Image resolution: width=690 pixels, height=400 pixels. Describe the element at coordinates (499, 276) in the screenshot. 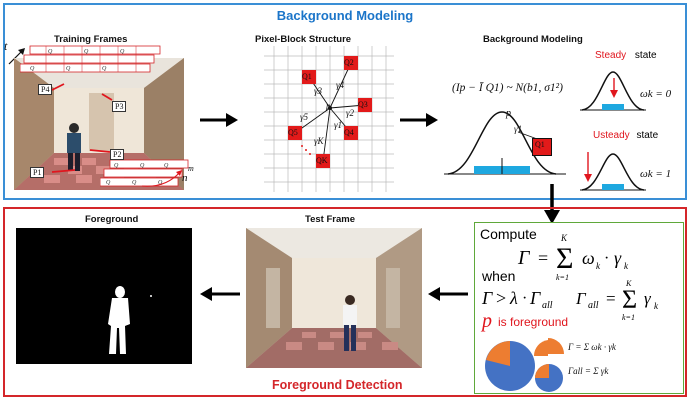

I see `when-word: when` at that location.